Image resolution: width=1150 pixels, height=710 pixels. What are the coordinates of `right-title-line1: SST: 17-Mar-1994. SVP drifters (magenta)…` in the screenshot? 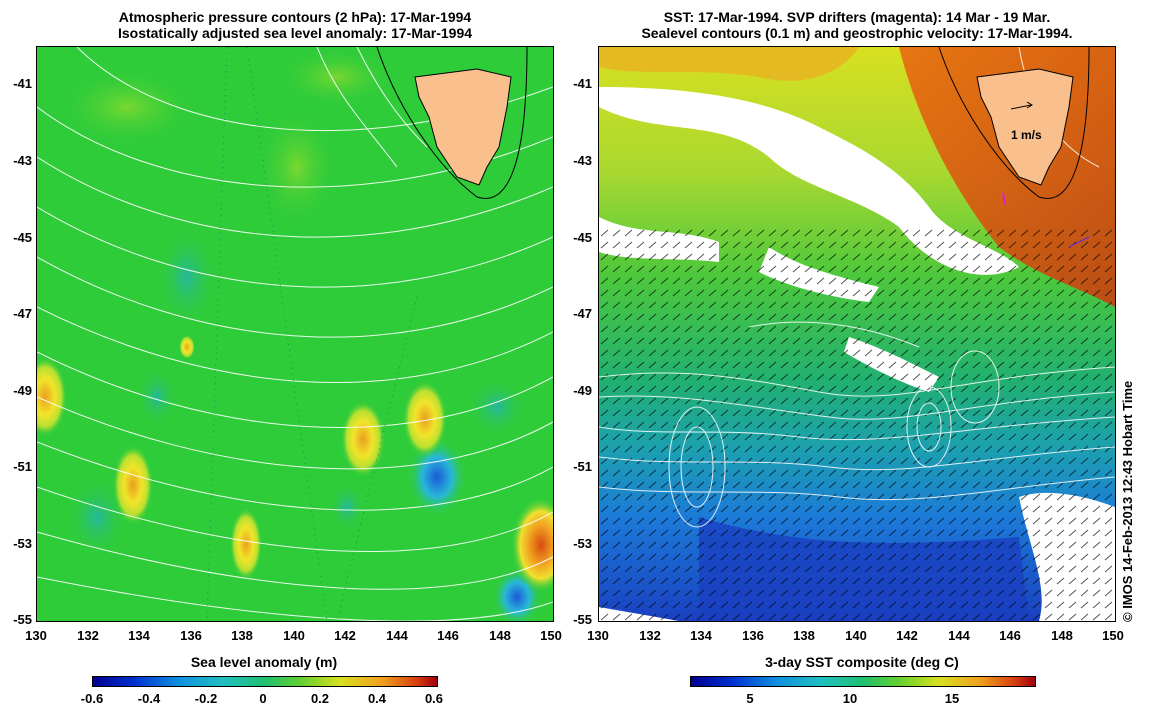 It's located at (857, 17).